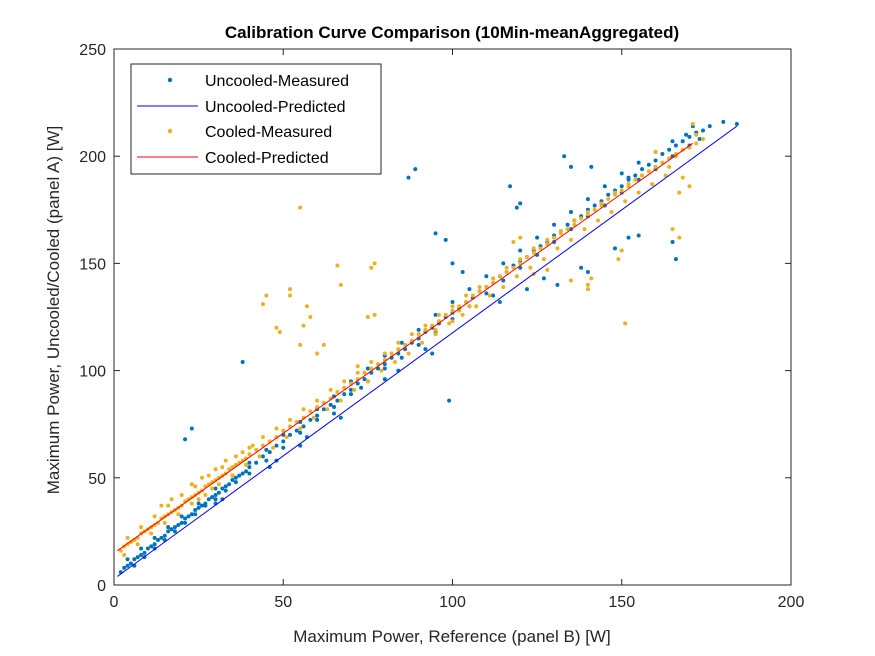  Describe the element at coordinates (114, 602) in the screenshot. I see `x-tick-label: 0` at that location.